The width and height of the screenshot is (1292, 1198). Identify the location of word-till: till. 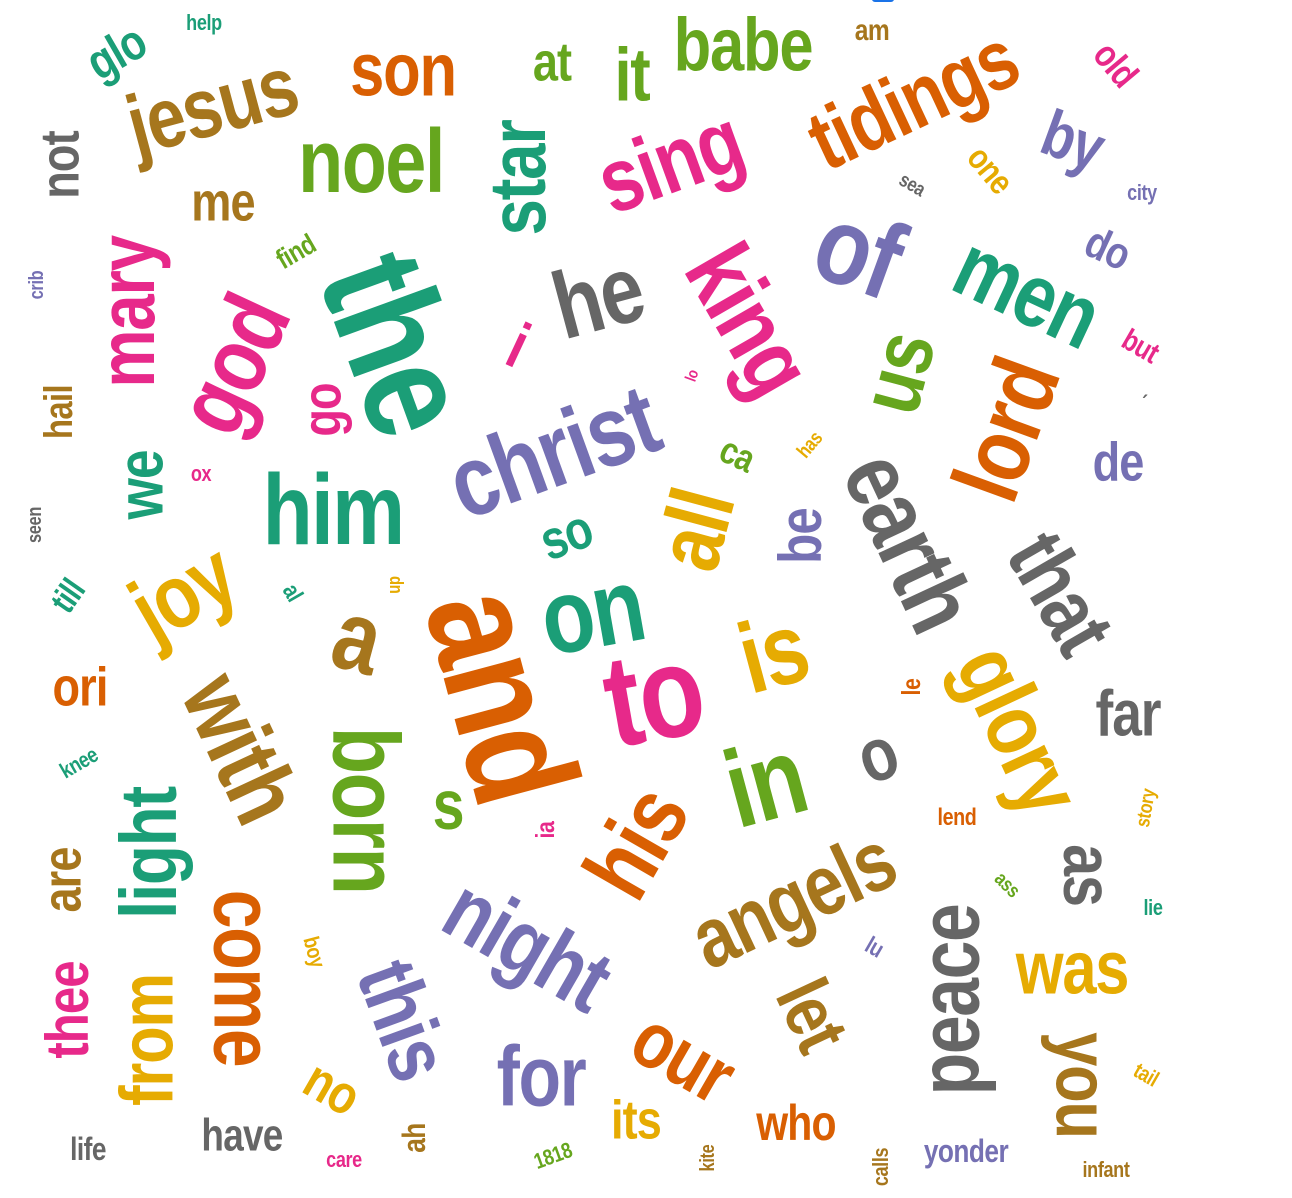
(68, 596).